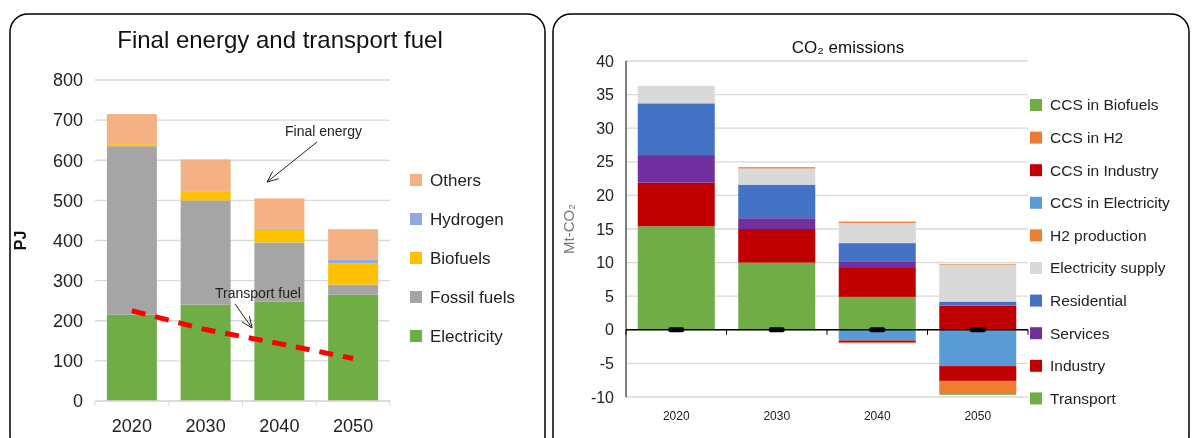 This screenshot has height=438, width=1194. What do you see at coordinates (280, 39) in the screenshot?
I see `chart-title: Final energy and transport fuel` at bounding box center [280, 39].